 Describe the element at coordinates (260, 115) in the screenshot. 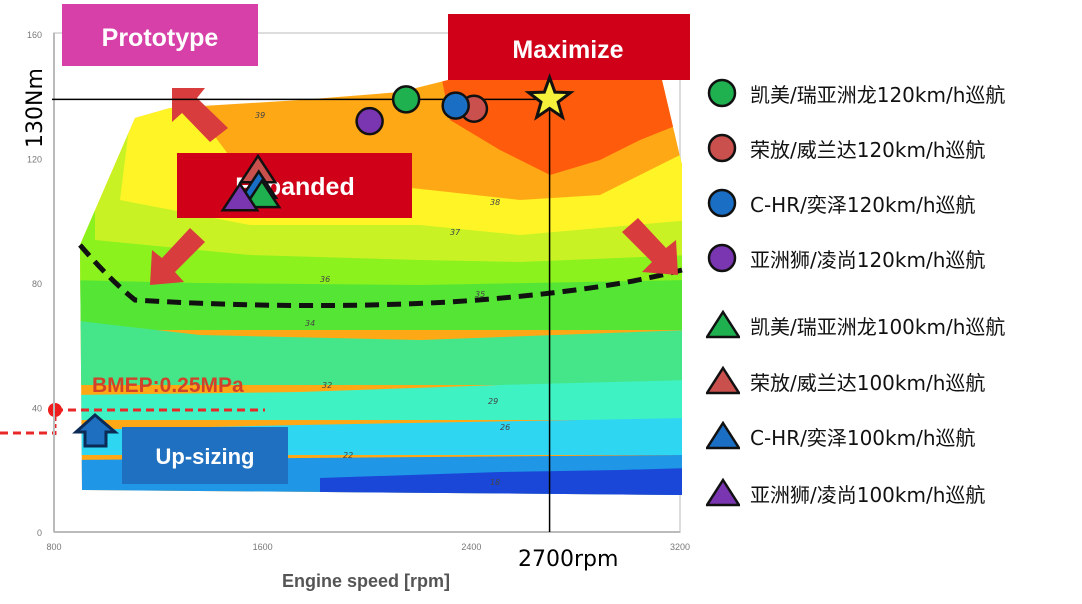

I see `contour-label: 39` at that location.